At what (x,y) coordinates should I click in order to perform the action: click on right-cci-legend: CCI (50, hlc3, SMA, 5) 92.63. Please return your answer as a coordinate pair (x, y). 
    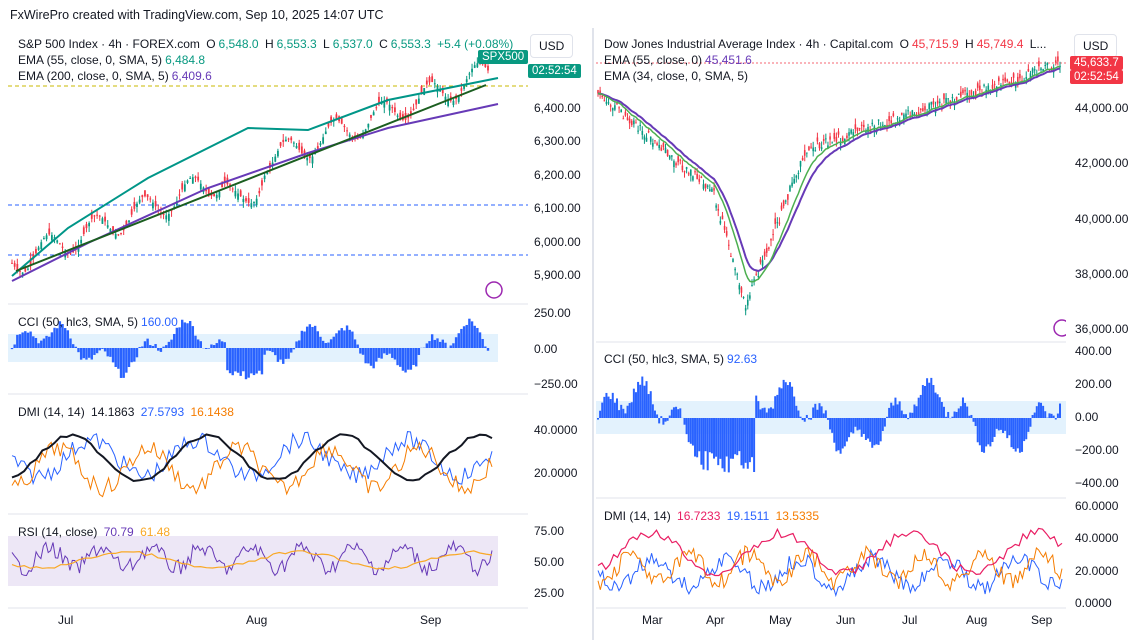
    Looking at the image, I should click on (681, 359).